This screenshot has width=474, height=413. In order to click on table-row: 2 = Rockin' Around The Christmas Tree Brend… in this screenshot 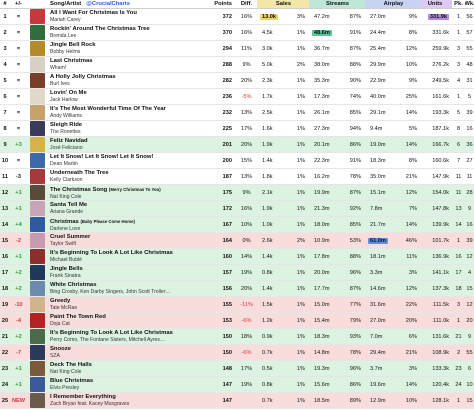, I will do `click(237, 33)`.